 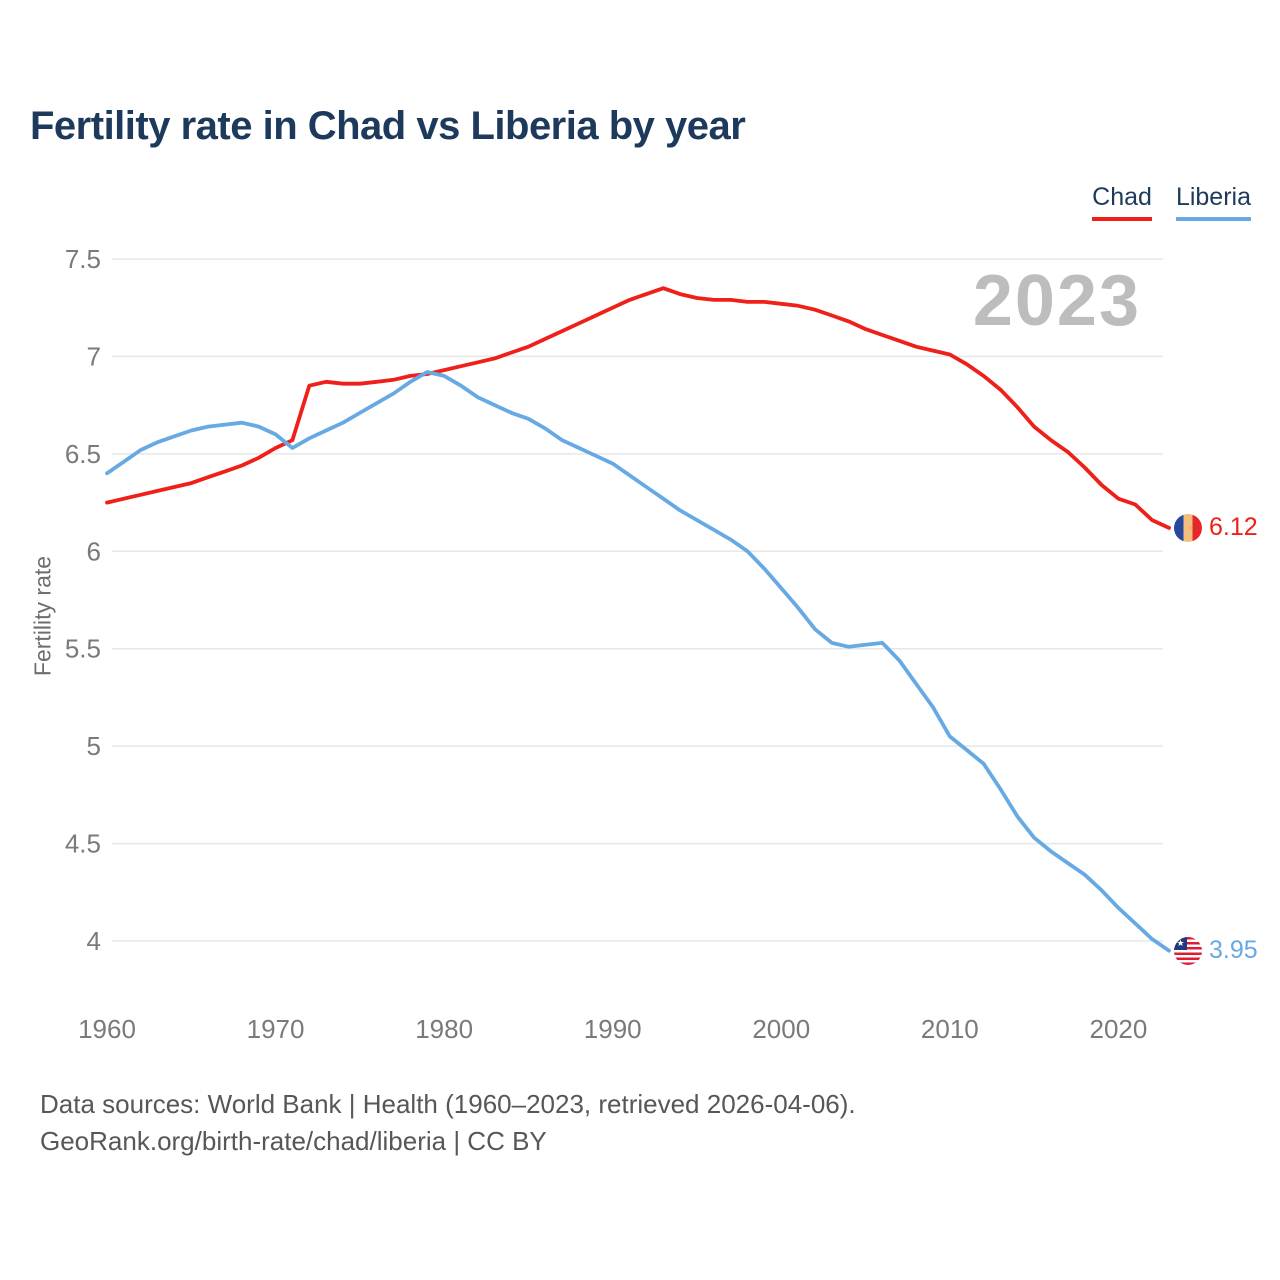 I want to click on x-tick-label: 1990, so click(x=613, y=1029).